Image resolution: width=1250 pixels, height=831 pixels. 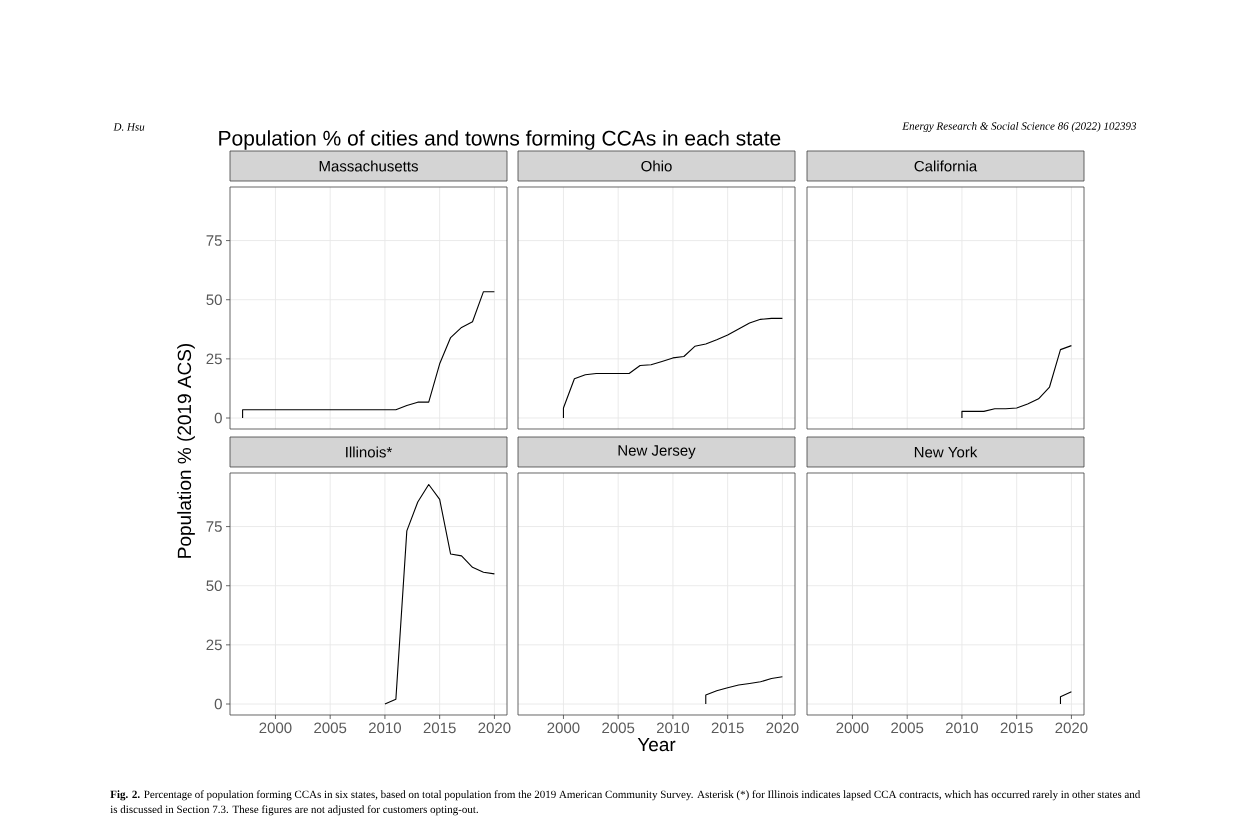 I want to click on chart-title: New York, so click(x=946, y=452).